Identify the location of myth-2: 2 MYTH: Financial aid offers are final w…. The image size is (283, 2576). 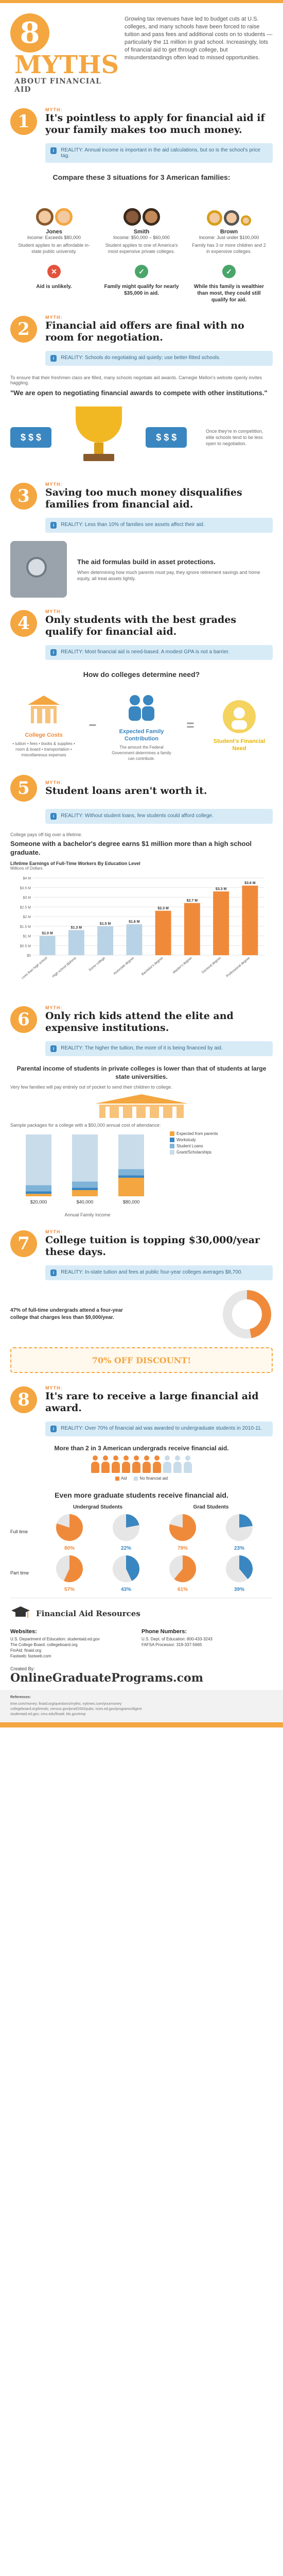
(141, 327).